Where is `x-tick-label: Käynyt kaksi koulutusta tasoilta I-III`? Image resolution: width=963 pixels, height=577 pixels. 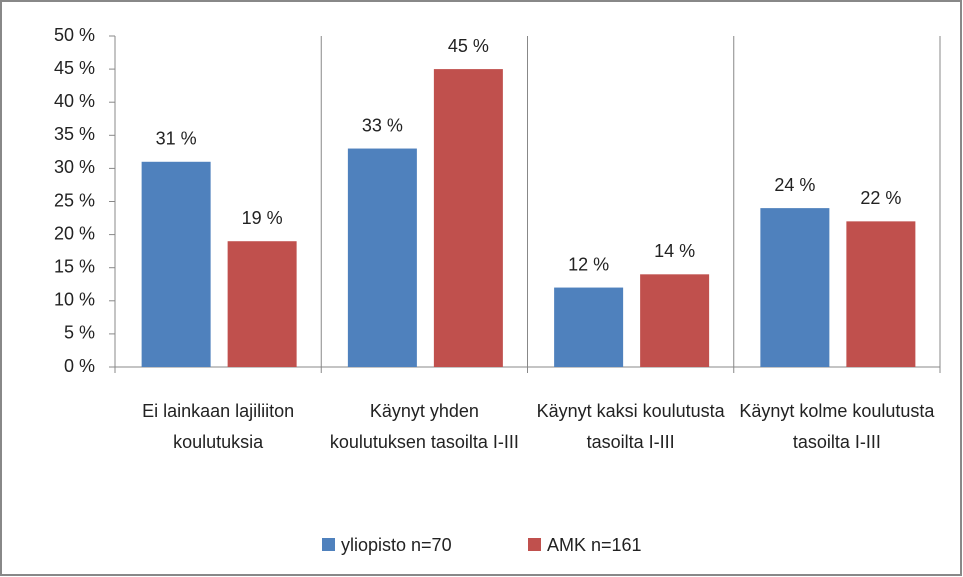 x-tick-label: Käynyt kaksi koulutusta tasoilta I-III is located at coordinates (630, 426).